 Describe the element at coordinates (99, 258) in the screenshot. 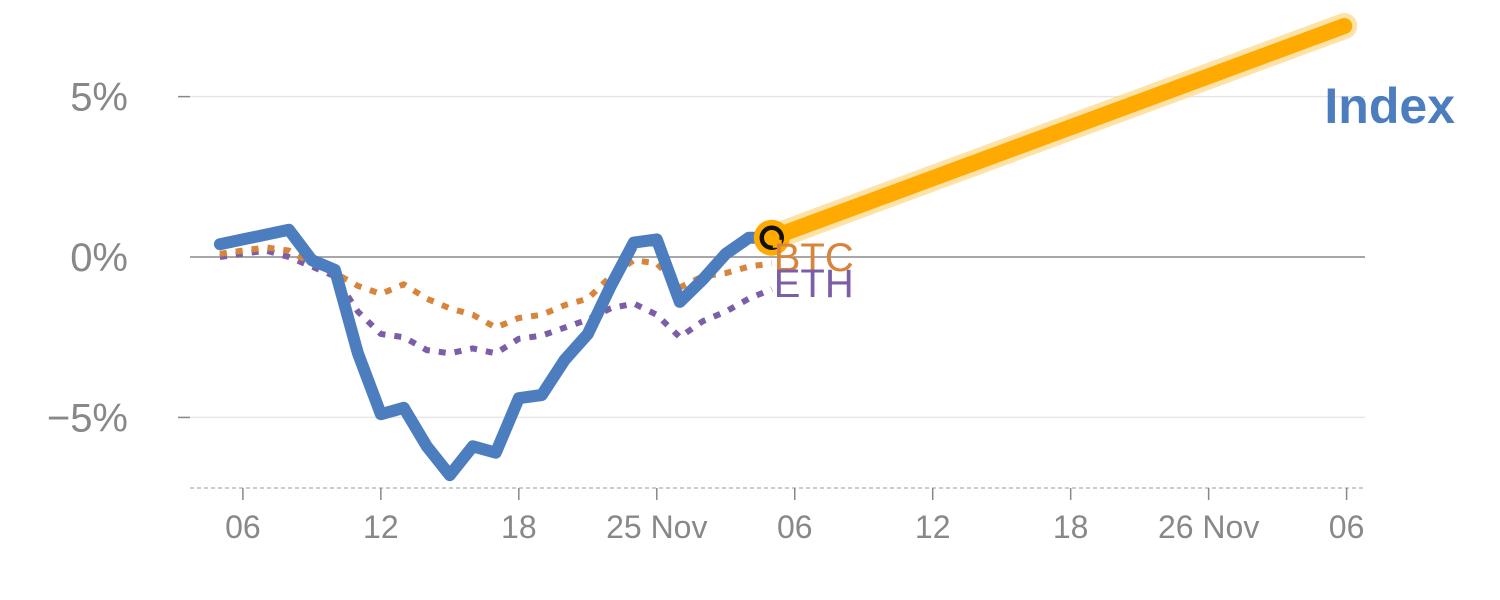

I see `y-tick-label: 0%` at that location.